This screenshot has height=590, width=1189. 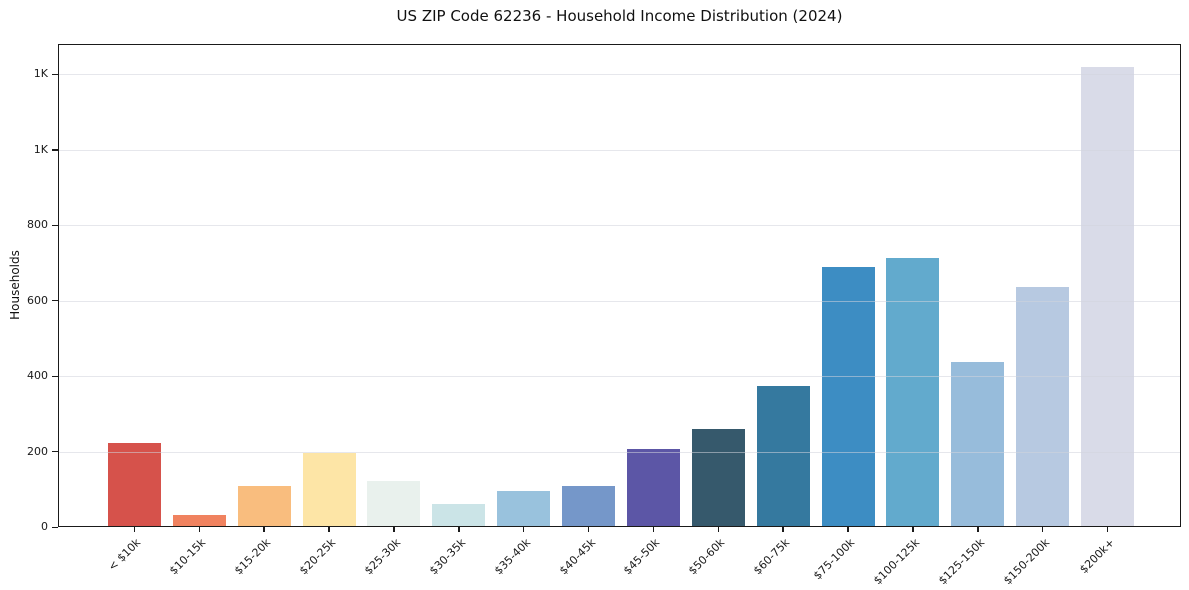 What do you see at coordinates (37, 225) in the screenshot?
I see `y-tick-label: 800` at bounding box center [37, 225].